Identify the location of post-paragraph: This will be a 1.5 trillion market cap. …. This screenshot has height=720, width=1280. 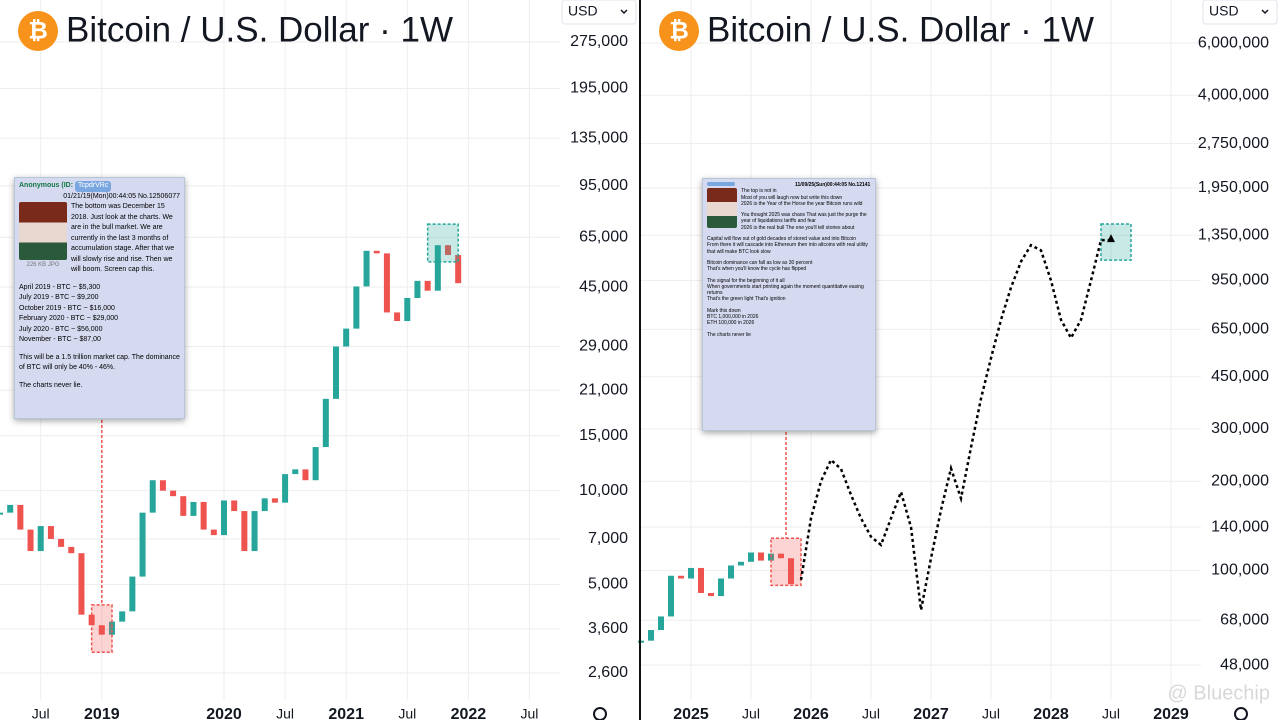
(99, 363).